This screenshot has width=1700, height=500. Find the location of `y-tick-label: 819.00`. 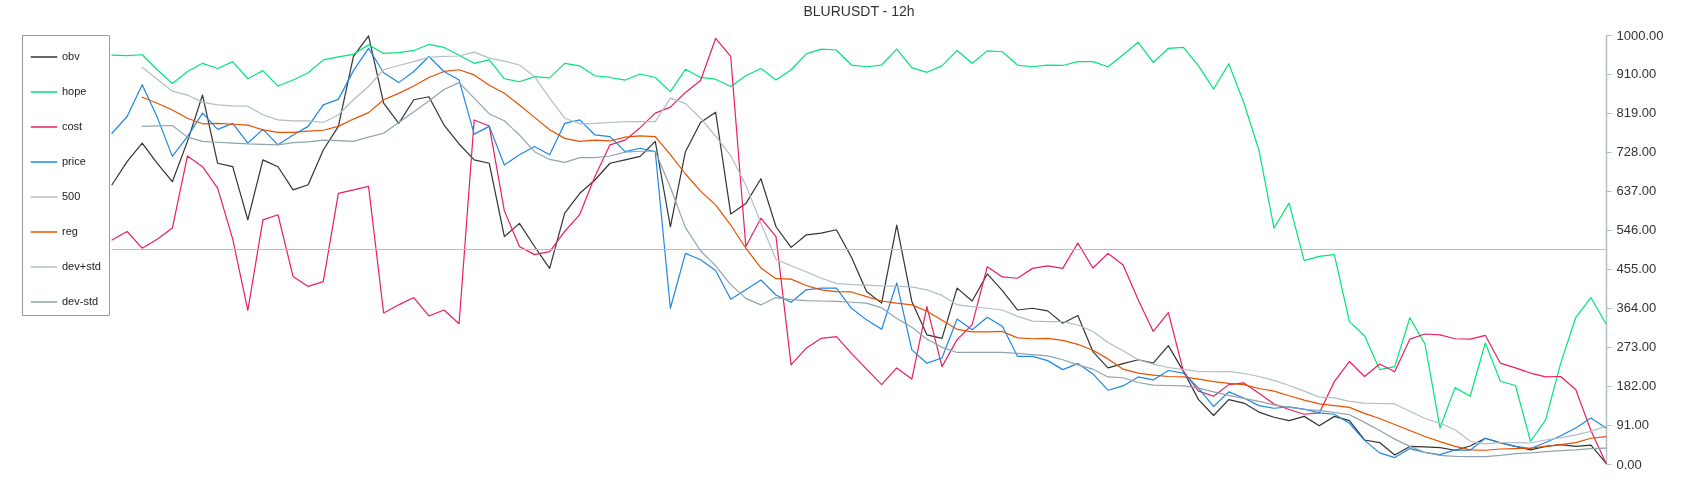

y-tick-label: 819.00 is located at coordinates (1636, 113).